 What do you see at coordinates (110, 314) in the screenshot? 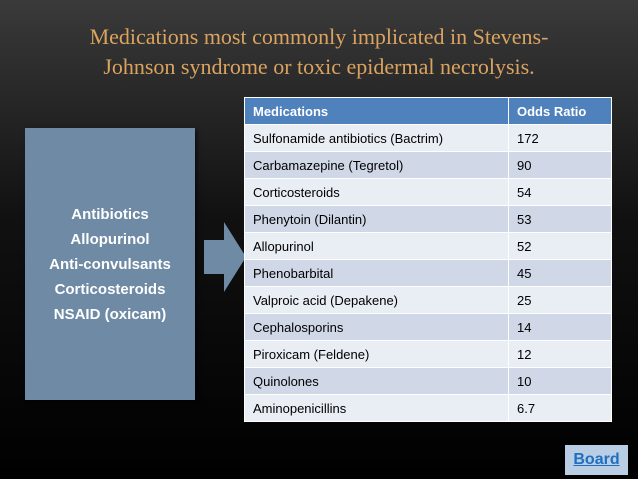
I see `box-line: NSAID (oxicam)` at bounding box center [110, 314].